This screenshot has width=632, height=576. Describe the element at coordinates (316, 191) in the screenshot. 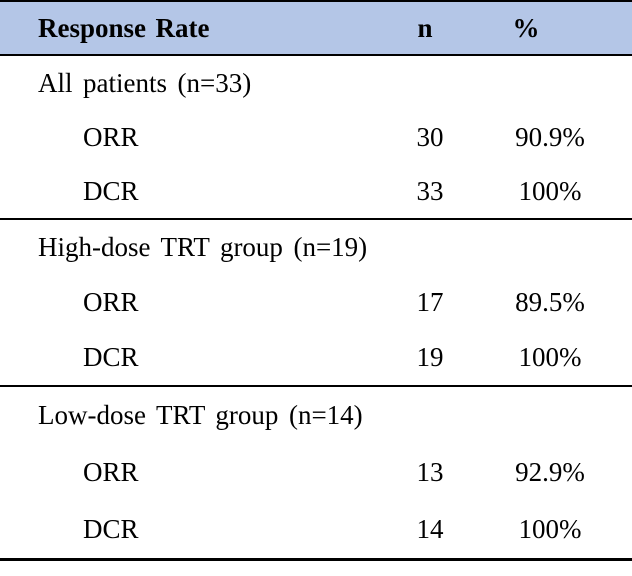

I see `table-row: DCR 33 100%` at that location.